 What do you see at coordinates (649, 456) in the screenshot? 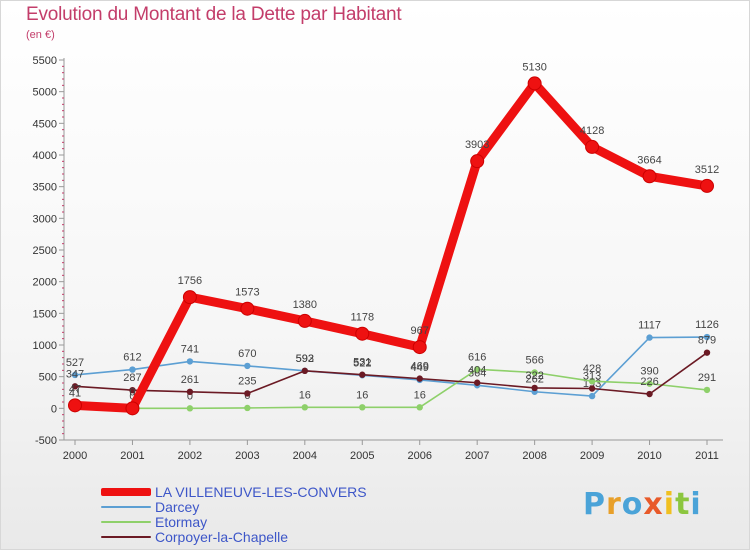
I see `x-tick-label: 2010` at bounding box center [649, 456].